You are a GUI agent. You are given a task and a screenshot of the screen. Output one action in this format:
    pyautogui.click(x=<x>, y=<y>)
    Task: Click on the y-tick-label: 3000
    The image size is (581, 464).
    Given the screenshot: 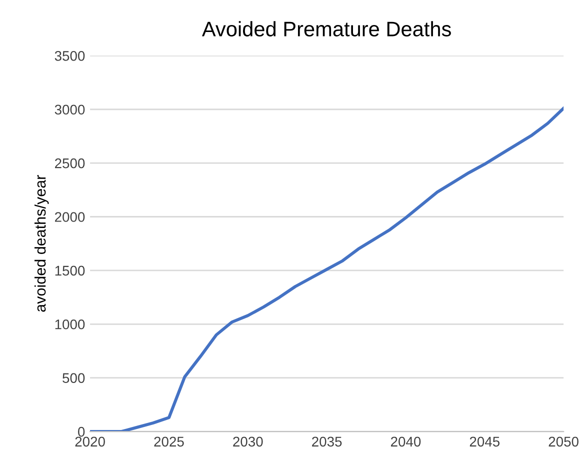 What is the action you would take?
    pyautogui.click(x=69, y=109)
    